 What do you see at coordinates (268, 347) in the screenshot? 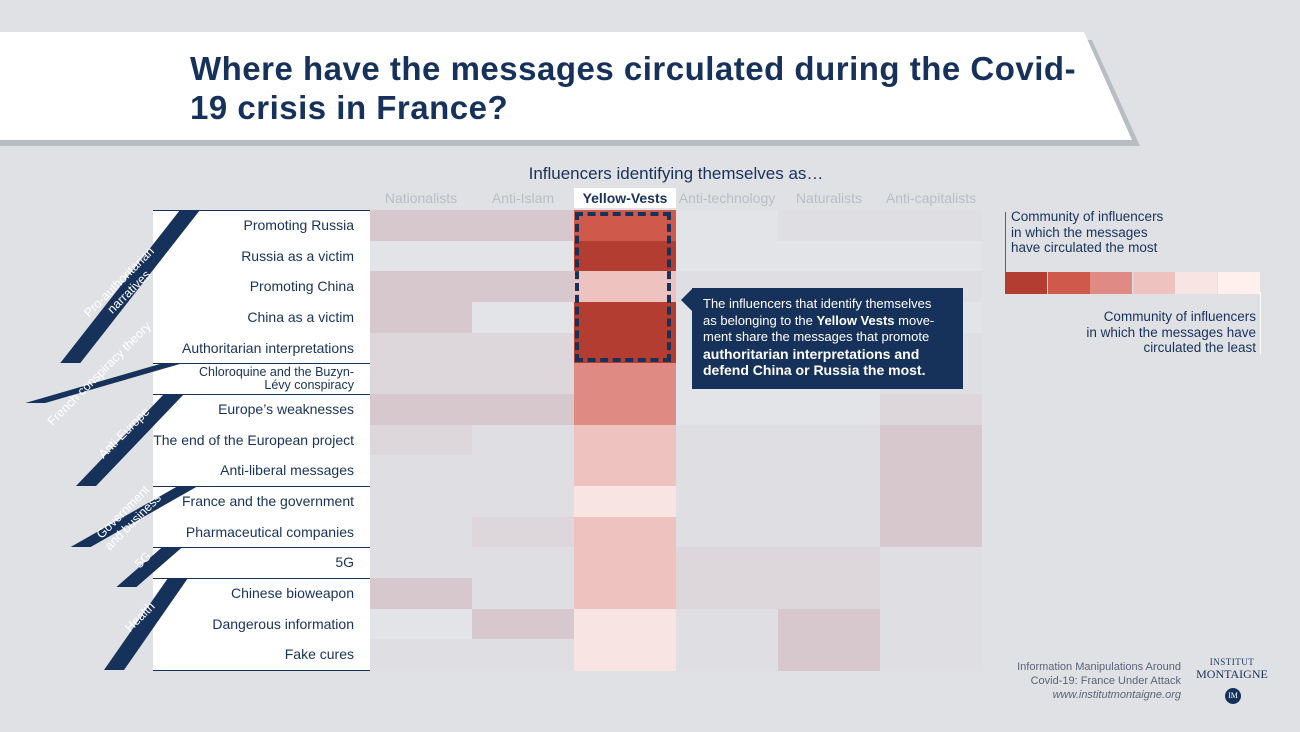
I see `row-label: Authoritarian interpretations` at bounding box center [268, 347].